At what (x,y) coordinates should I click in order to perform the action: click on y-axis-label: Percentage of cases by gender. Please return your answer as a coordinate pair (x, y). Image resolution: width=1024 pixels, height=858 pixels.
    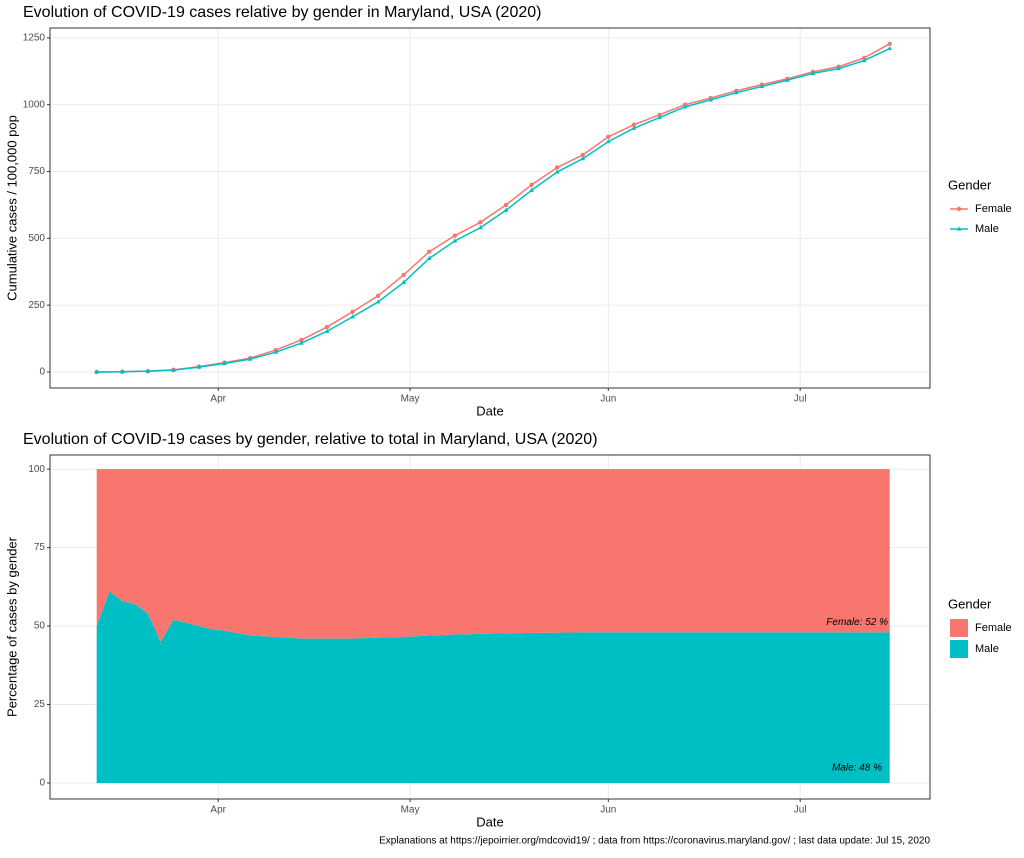
    Looking at the image, I should click on (11, 626).